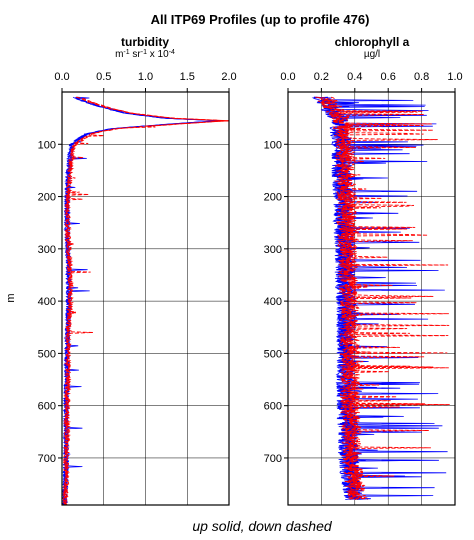  I want to click on chlorophyll-xtick-label-3: 0.6, so click(388, 77).